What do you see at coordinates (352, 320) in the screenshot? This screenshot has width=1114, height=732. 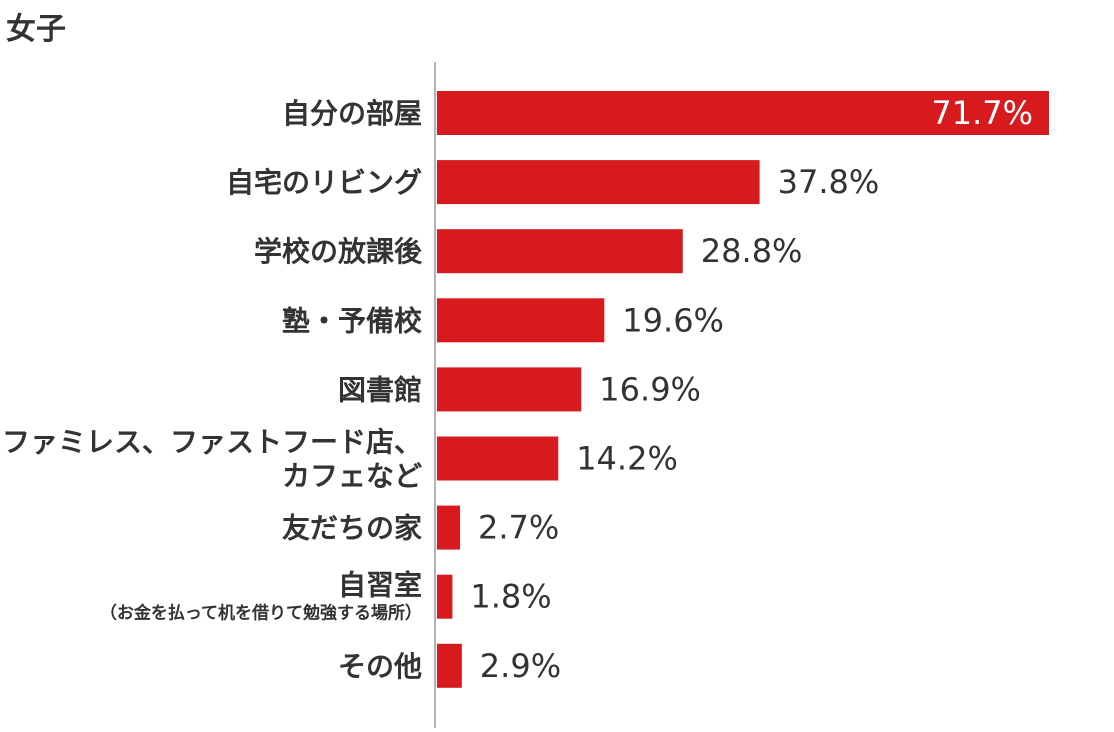 I see `category-label: 塾・予備校` at bounding box center [352, 320].